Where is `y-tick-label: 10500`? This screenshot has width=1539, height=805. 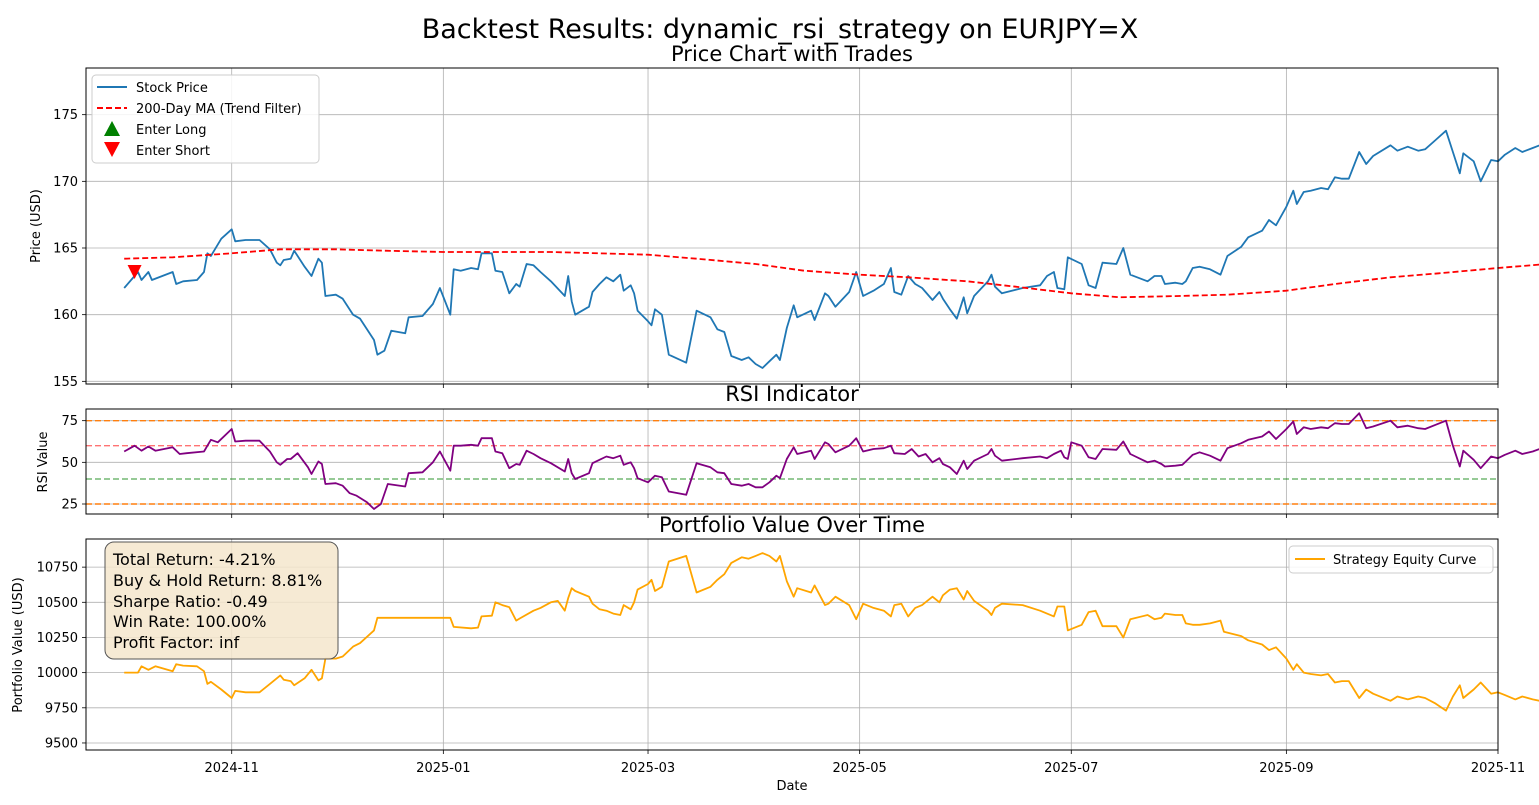
y-tick-label: 10500 is located at coordinates (57, 603).